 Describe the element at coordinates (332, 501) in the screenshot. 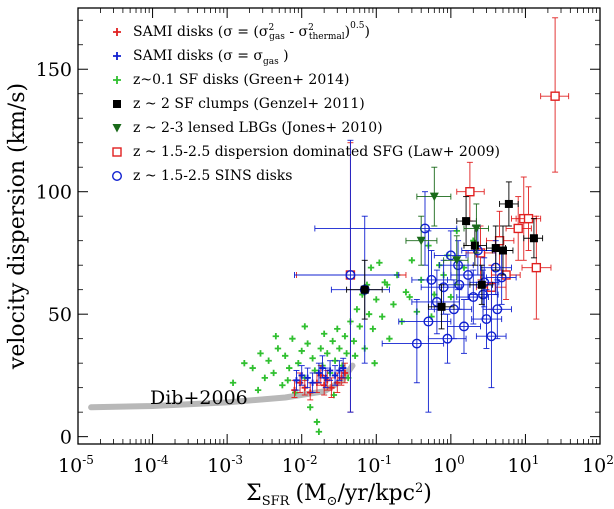

I see `x-axis-label-sun: ⊙` at that location.